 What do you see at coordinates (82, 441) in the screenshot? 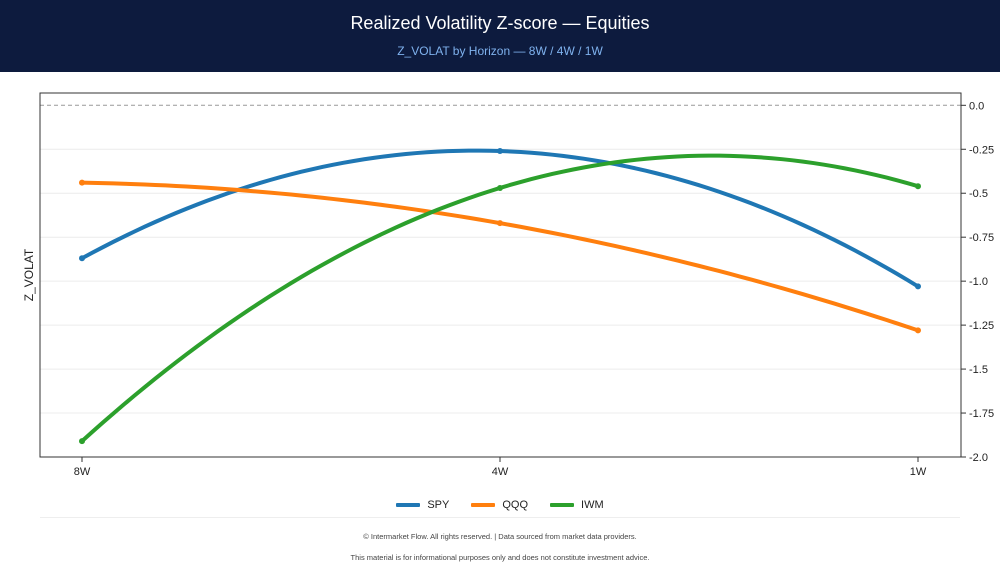
I see `data-point-iwm-8w` at bounding box center [82, 441].